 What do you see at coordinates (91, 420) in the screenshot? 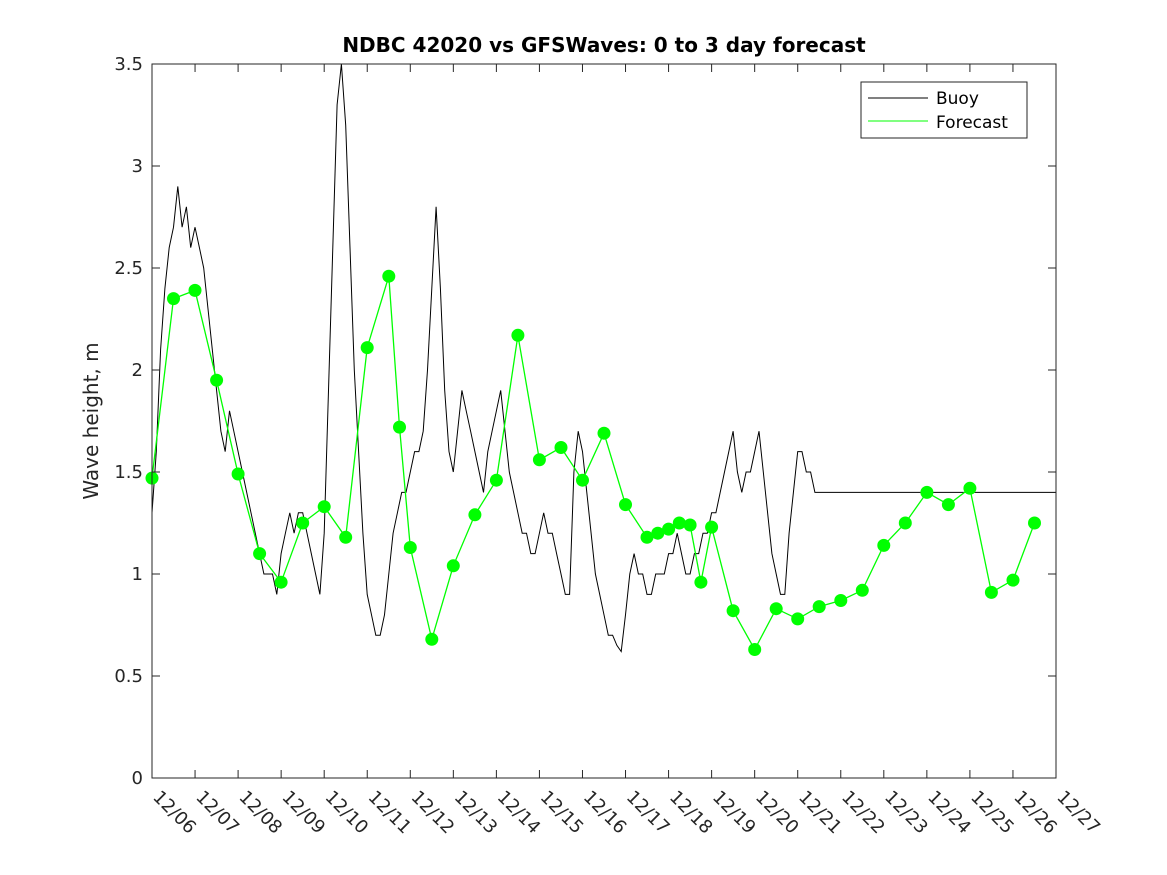
I see `y-axis-label: Wave height, m` at bounding box center [91, 420].